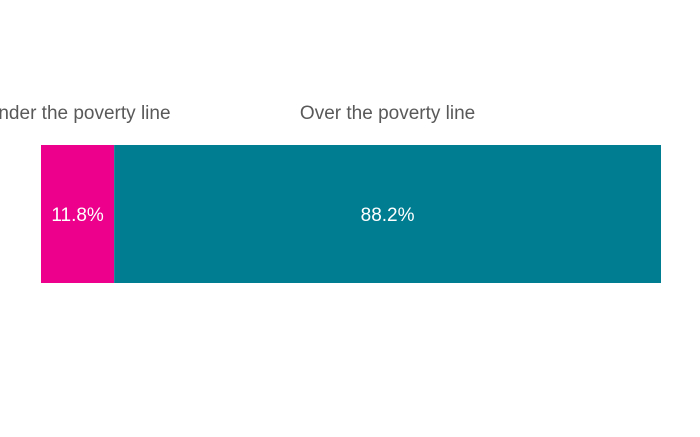 The height and width of the screenshot is (437, 700). I want to click on value-label-over-the-poverty-line: 88.2%, so click(388, 215).